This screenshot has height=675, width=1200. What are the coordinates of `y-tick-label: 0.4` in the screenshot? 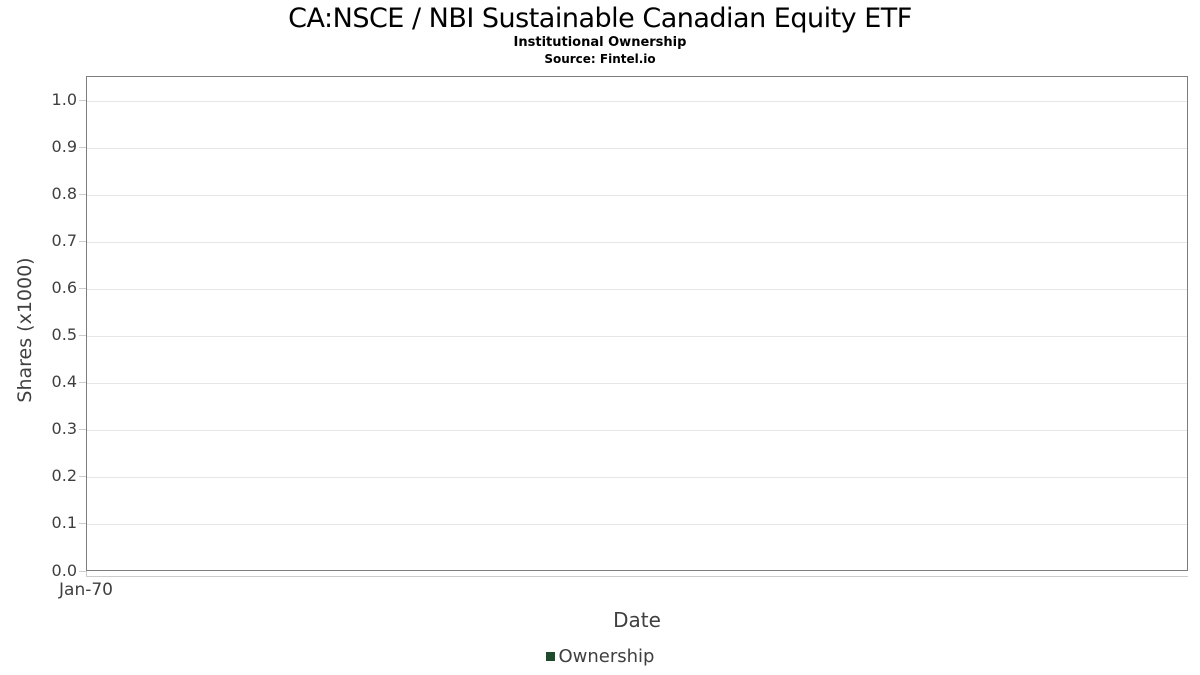 It's located at (64, 382).